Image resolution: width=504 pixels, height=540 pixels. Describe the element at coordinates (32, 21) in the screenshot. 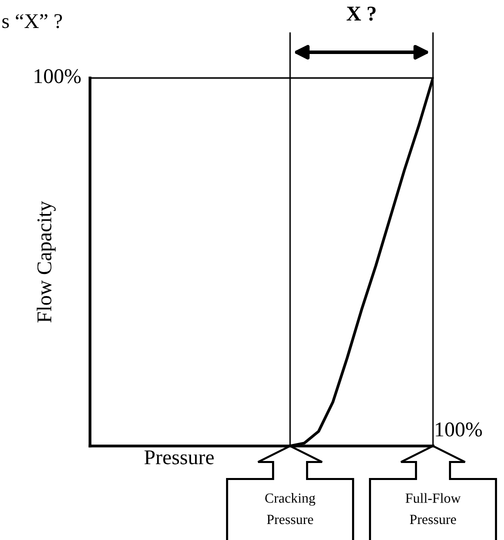

I see `chart-title: s “X” ?` at that location.